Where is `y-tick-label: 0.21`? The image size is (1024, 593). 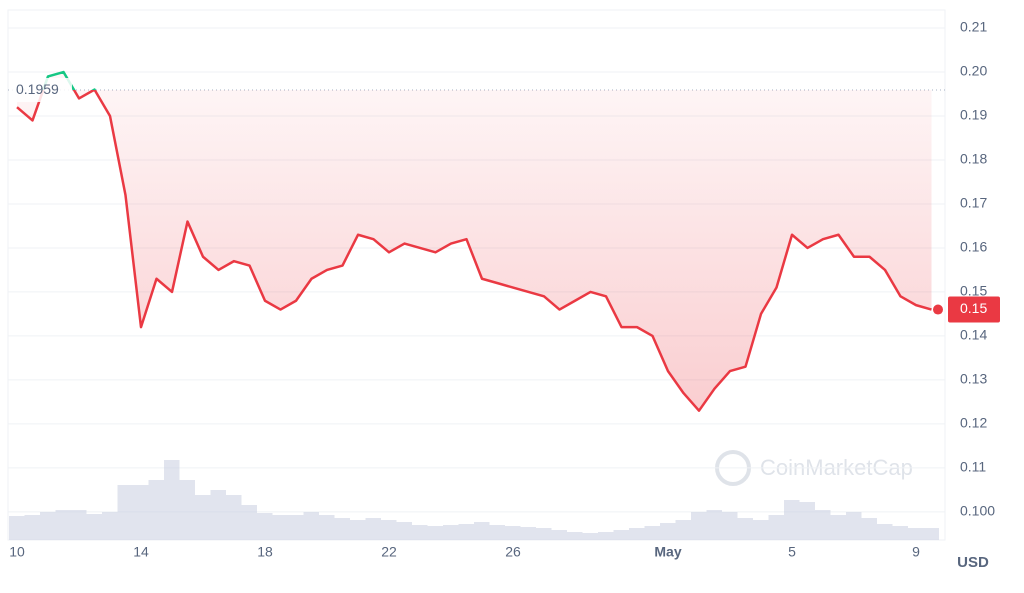
y-tick-label: 0.21 is located at coordinates (973, 27).